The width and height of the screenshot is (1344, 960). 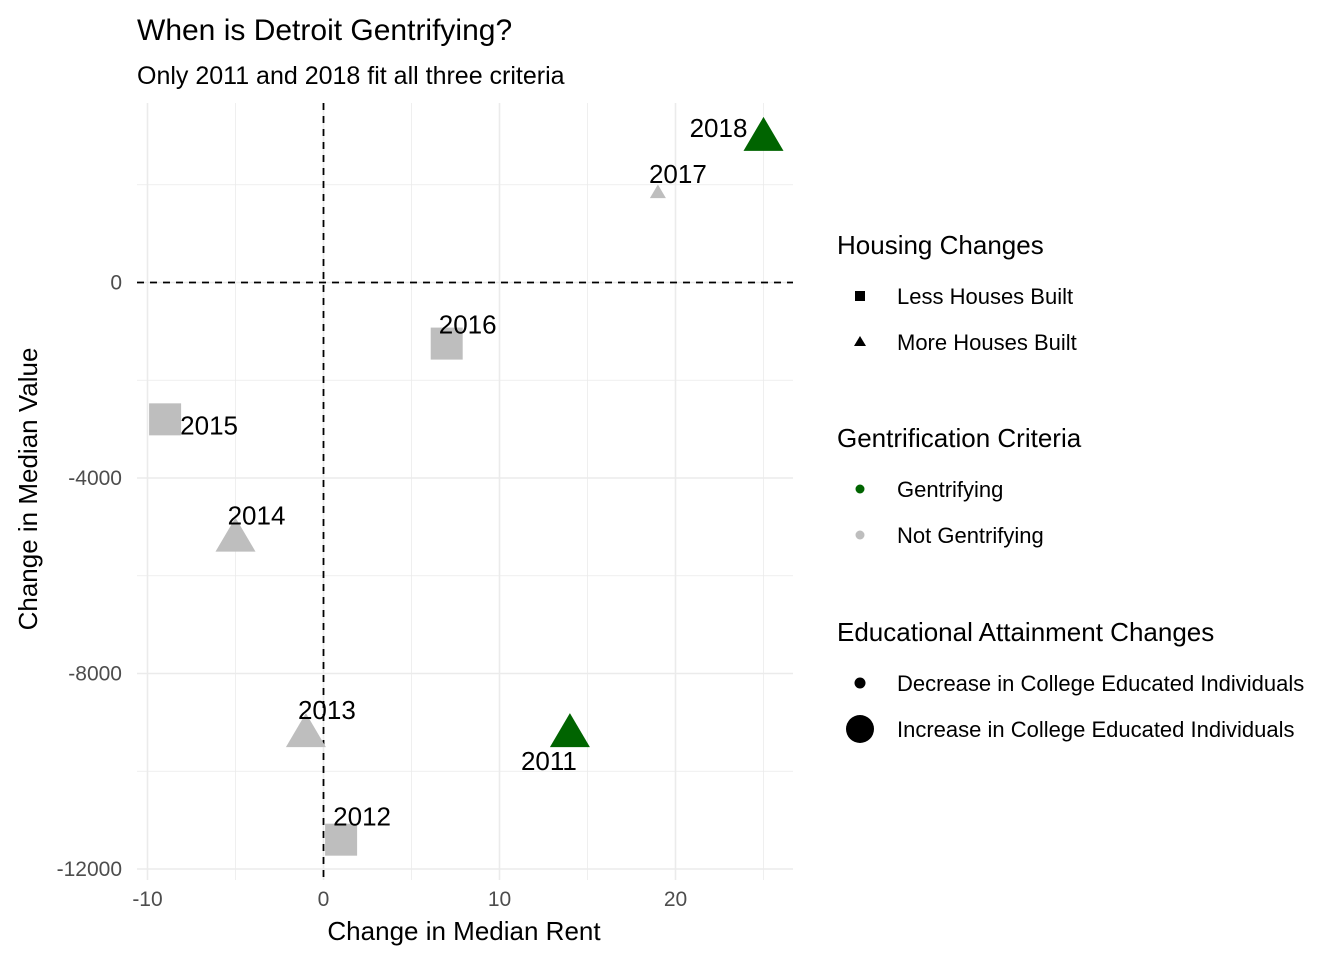 I want to click on data-point-label: 2017, so click(x=678, y=174).